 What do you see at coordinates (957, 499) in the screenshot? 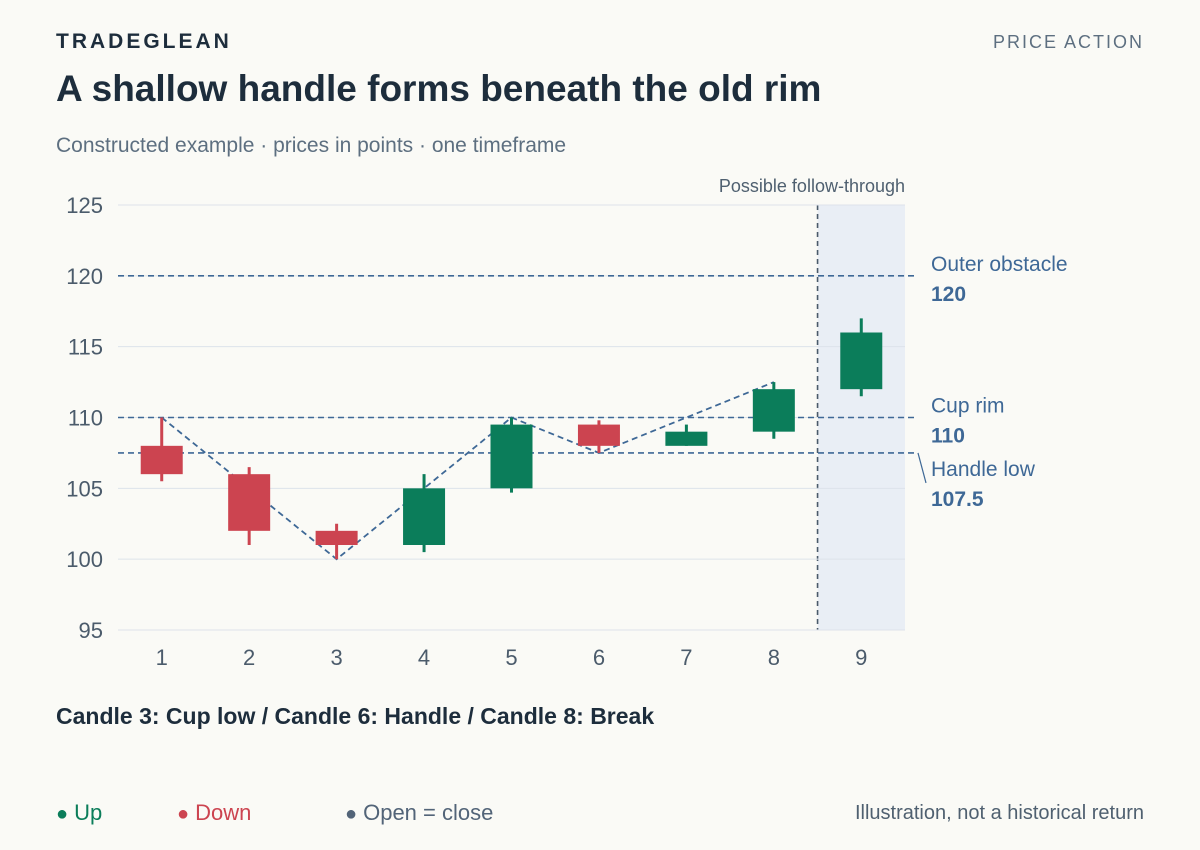
I see `level-value: 107.5` at bounding box center [957, 499].